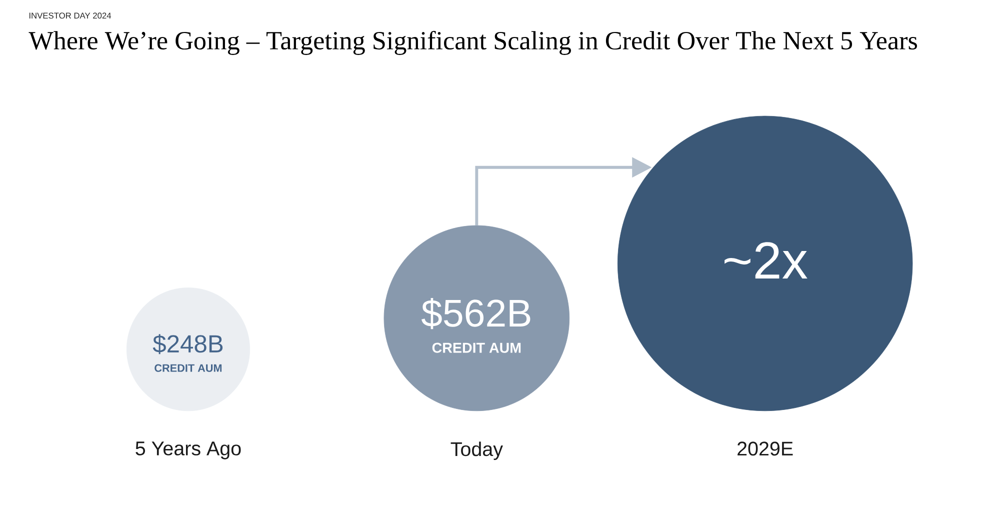 This screenshot has height=506, width=984. I want to click on category-label: 2029E, so click(765, 449).